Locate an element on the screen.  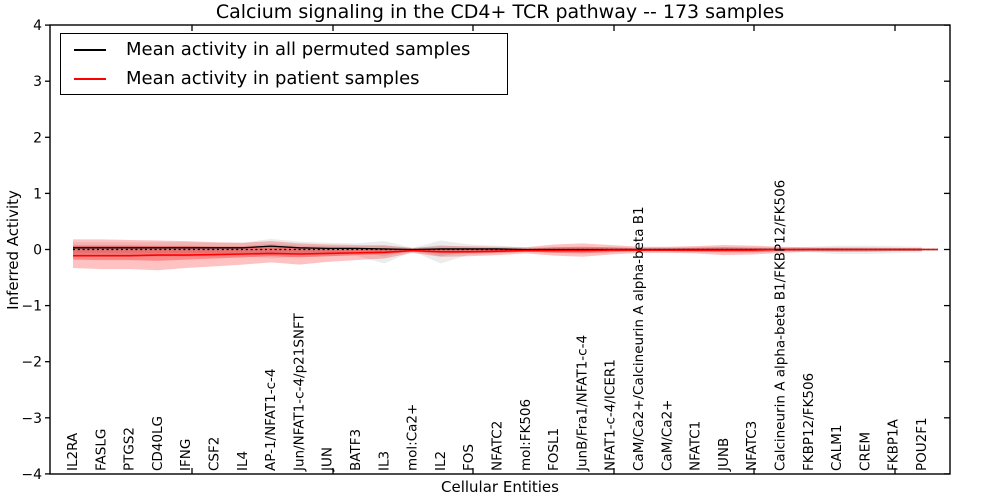
x-entity-label: FASLG is located at coordinates (101, 450).